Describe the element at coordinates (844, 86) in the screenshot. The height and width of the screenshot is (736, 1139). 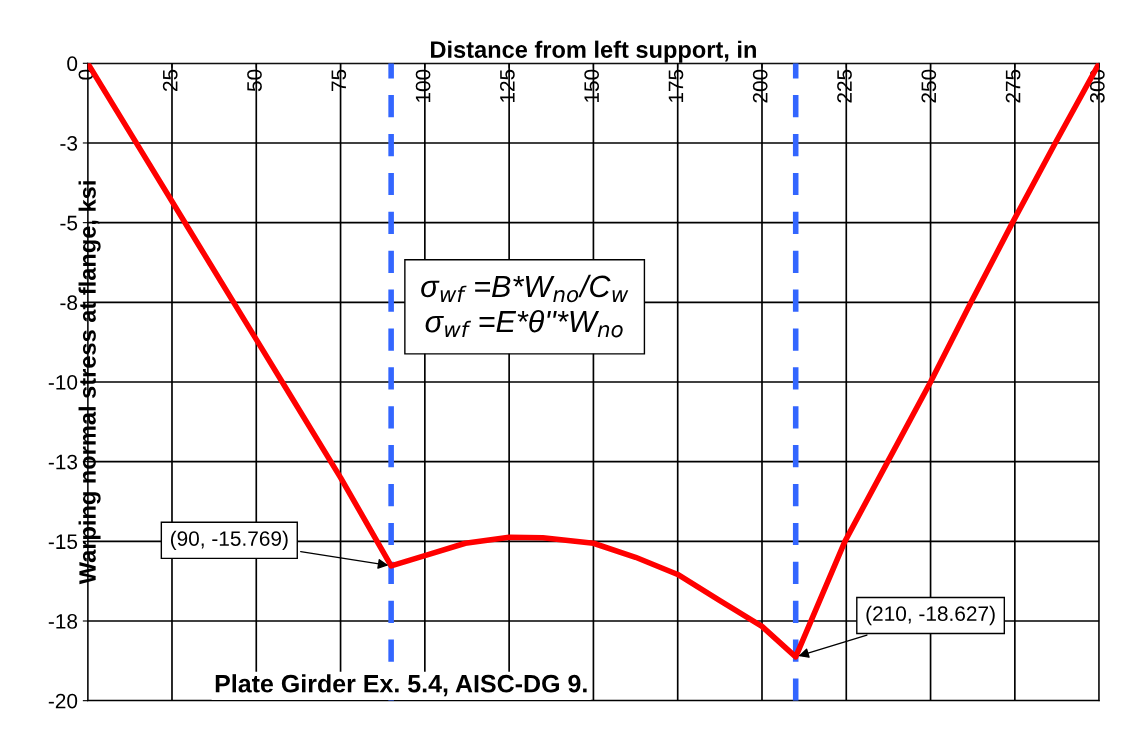
I see `x-tick-label: 225` at that location.